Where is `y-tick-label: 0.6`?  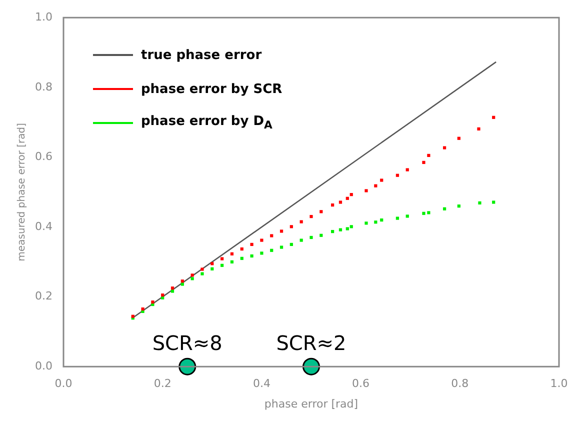 y-tick-label: 0.6 is located at coordinates (43, 157).